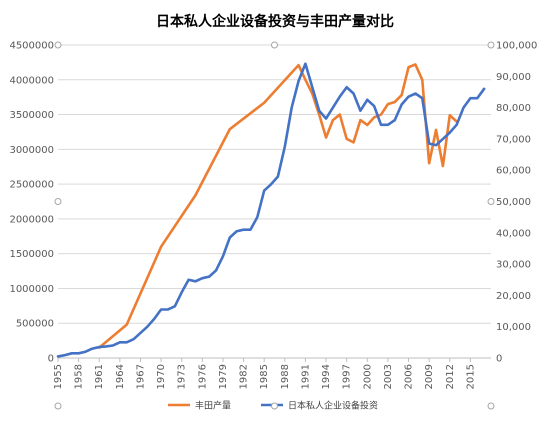  Describe the element at coordinates (326, 376) in the screenshot. I see `x-tick-label: 1994` at that location.